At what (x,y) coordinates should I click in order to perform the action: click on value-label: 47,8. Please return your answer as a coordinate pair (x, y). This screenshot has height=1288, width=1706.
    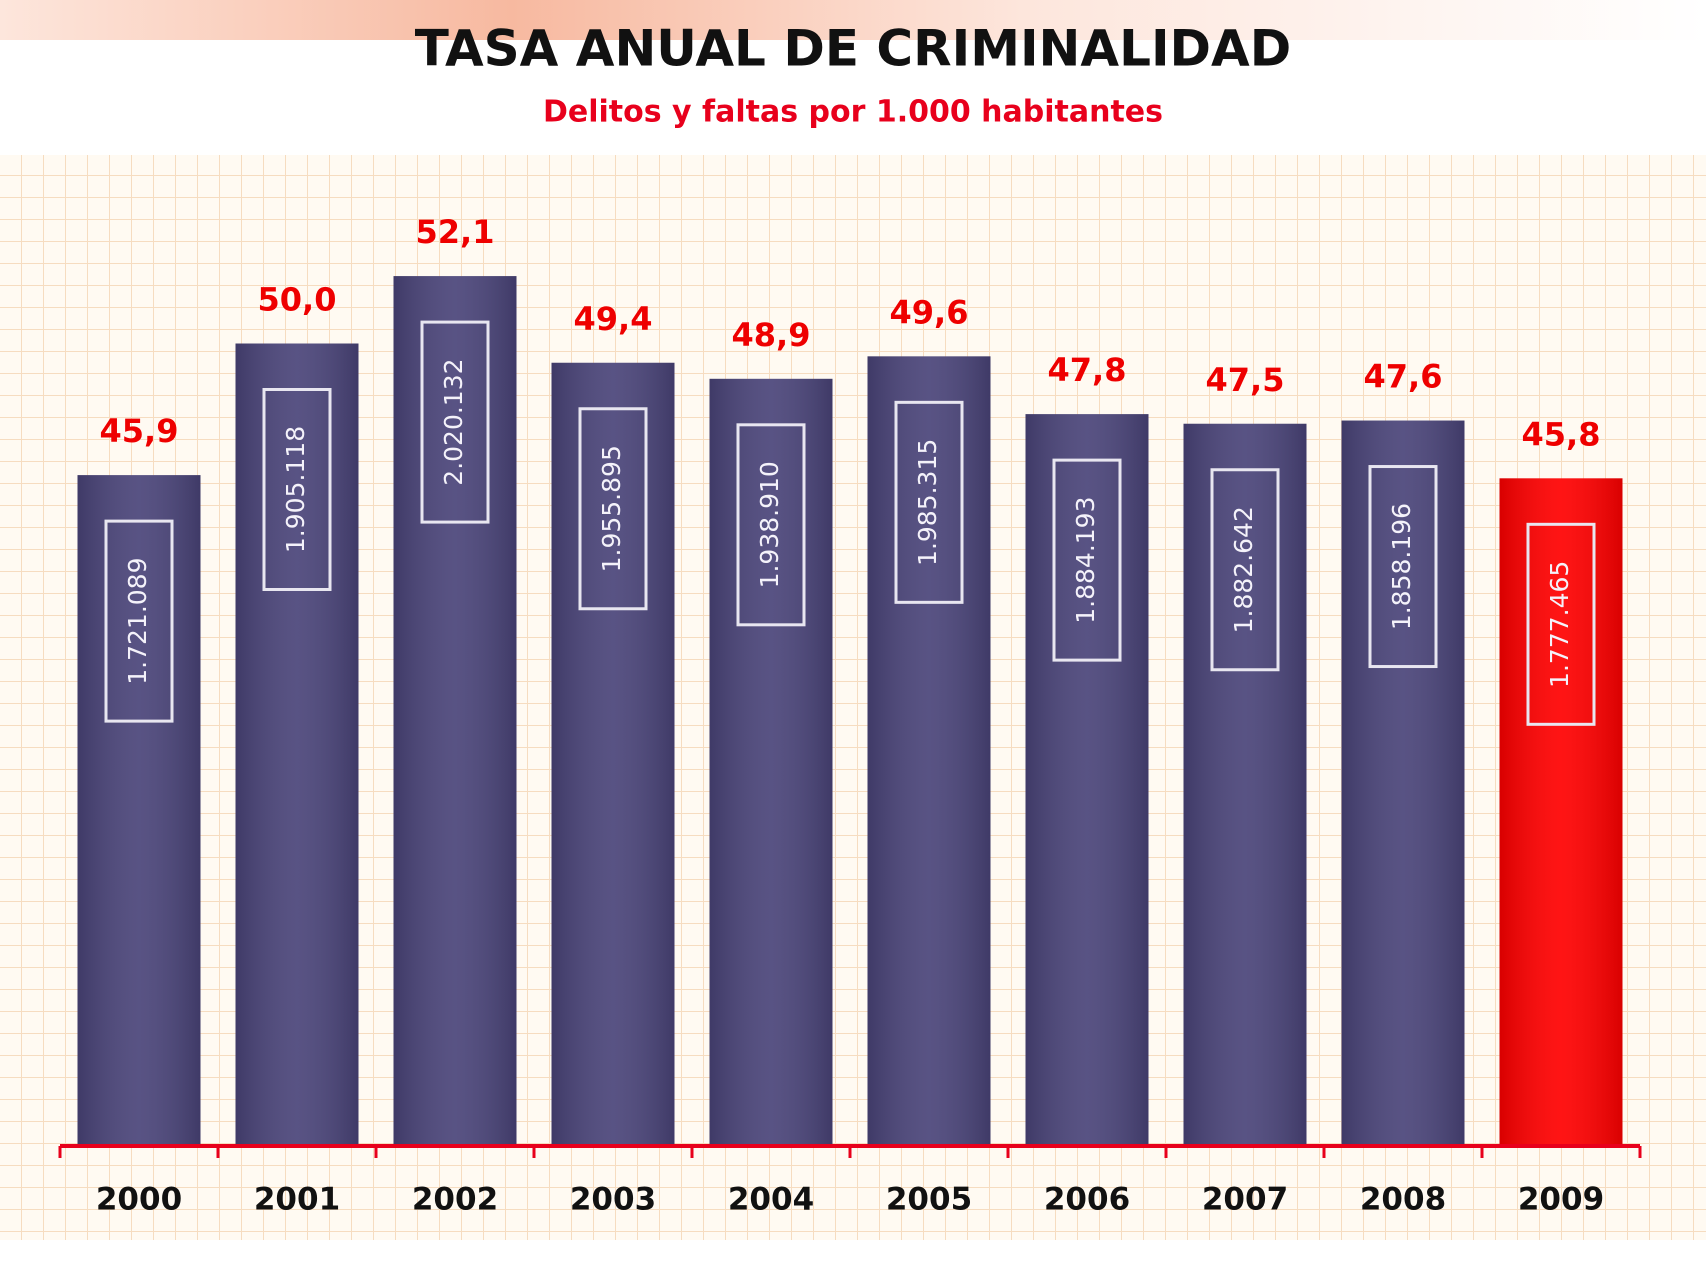
    Looking at the image, I should click on (1087, 370).